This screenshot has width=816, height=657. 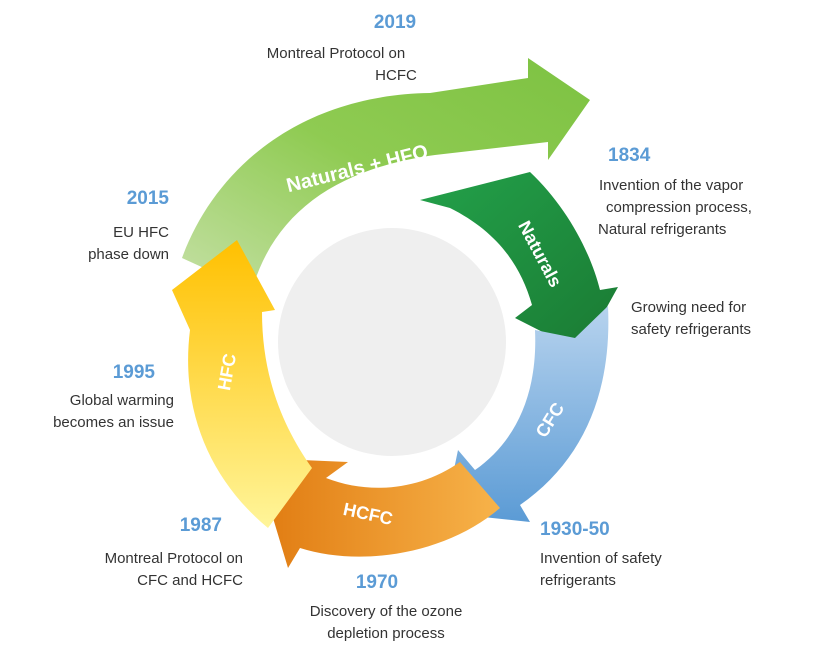 I want to click on desc-1970-line1: Discovery of the ozone, so click(x=386, y=611).